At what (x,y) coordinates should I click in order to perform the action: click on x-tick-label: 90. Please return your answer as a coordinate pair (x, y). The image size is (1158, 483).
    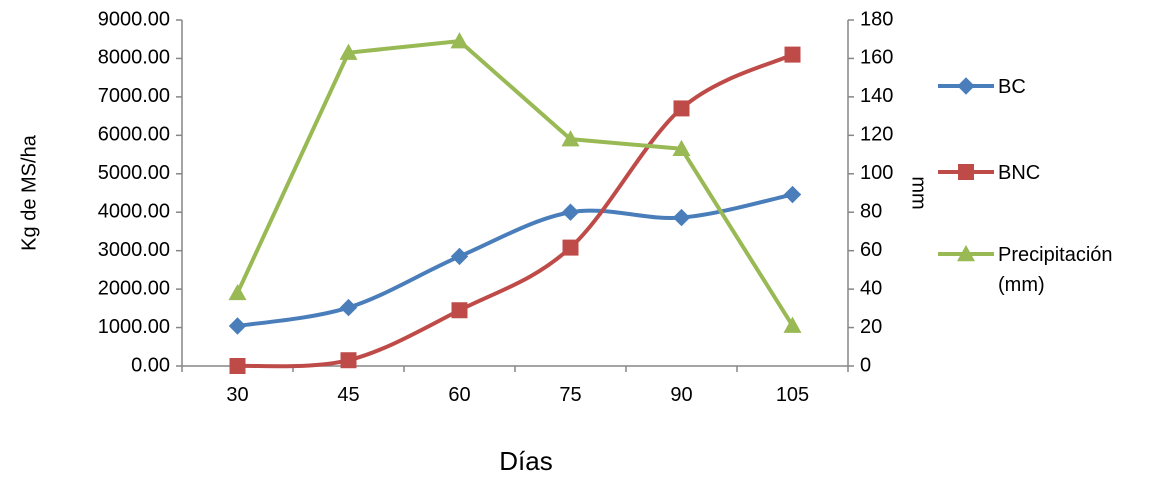
    Looking at the image, I should click on (681, 395).